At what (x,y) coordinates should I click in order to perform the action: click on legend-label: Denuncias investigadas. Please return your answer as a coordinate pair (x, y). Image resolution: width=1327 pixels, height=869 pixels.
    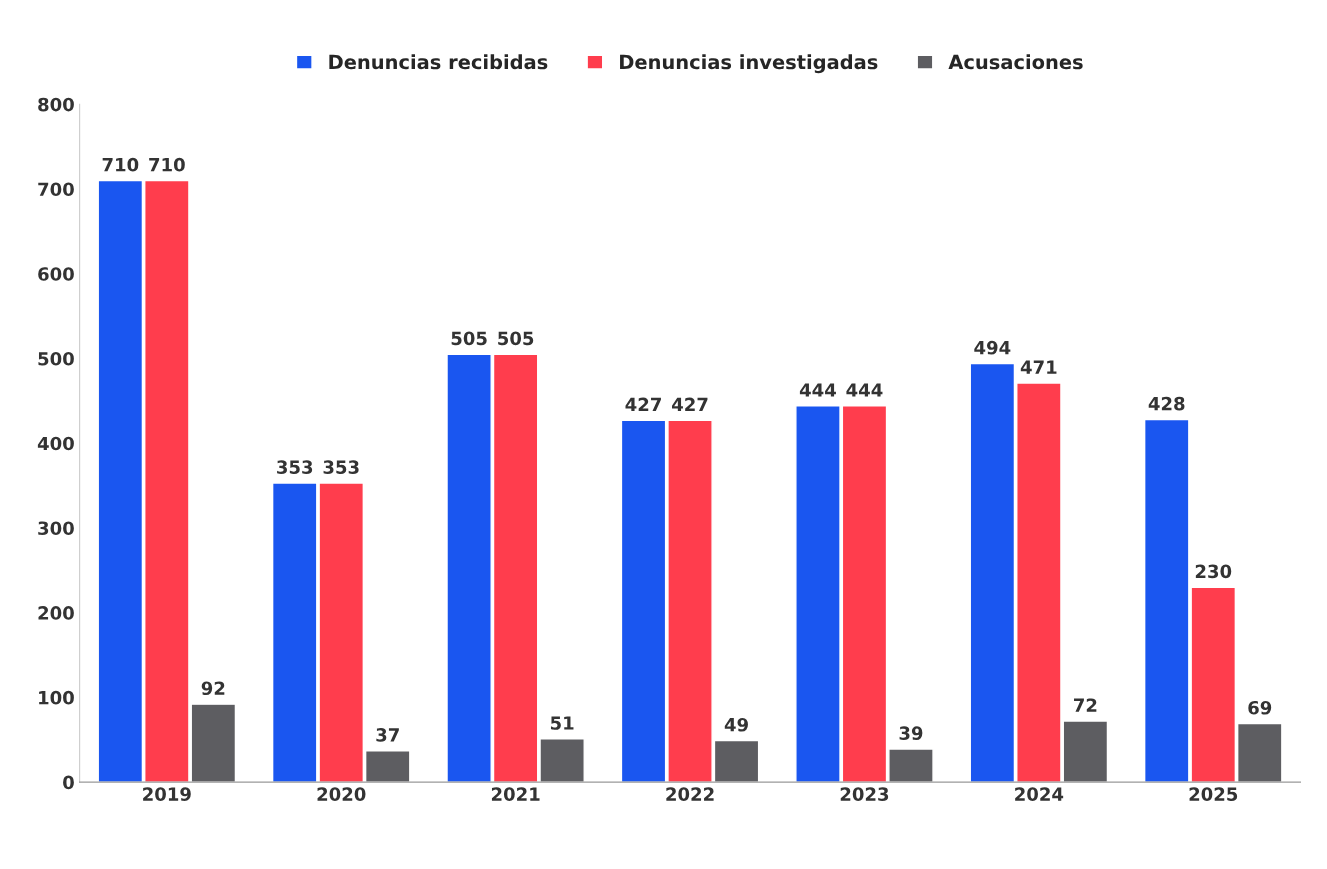
    Looking at the image, I should click on (749, 64).